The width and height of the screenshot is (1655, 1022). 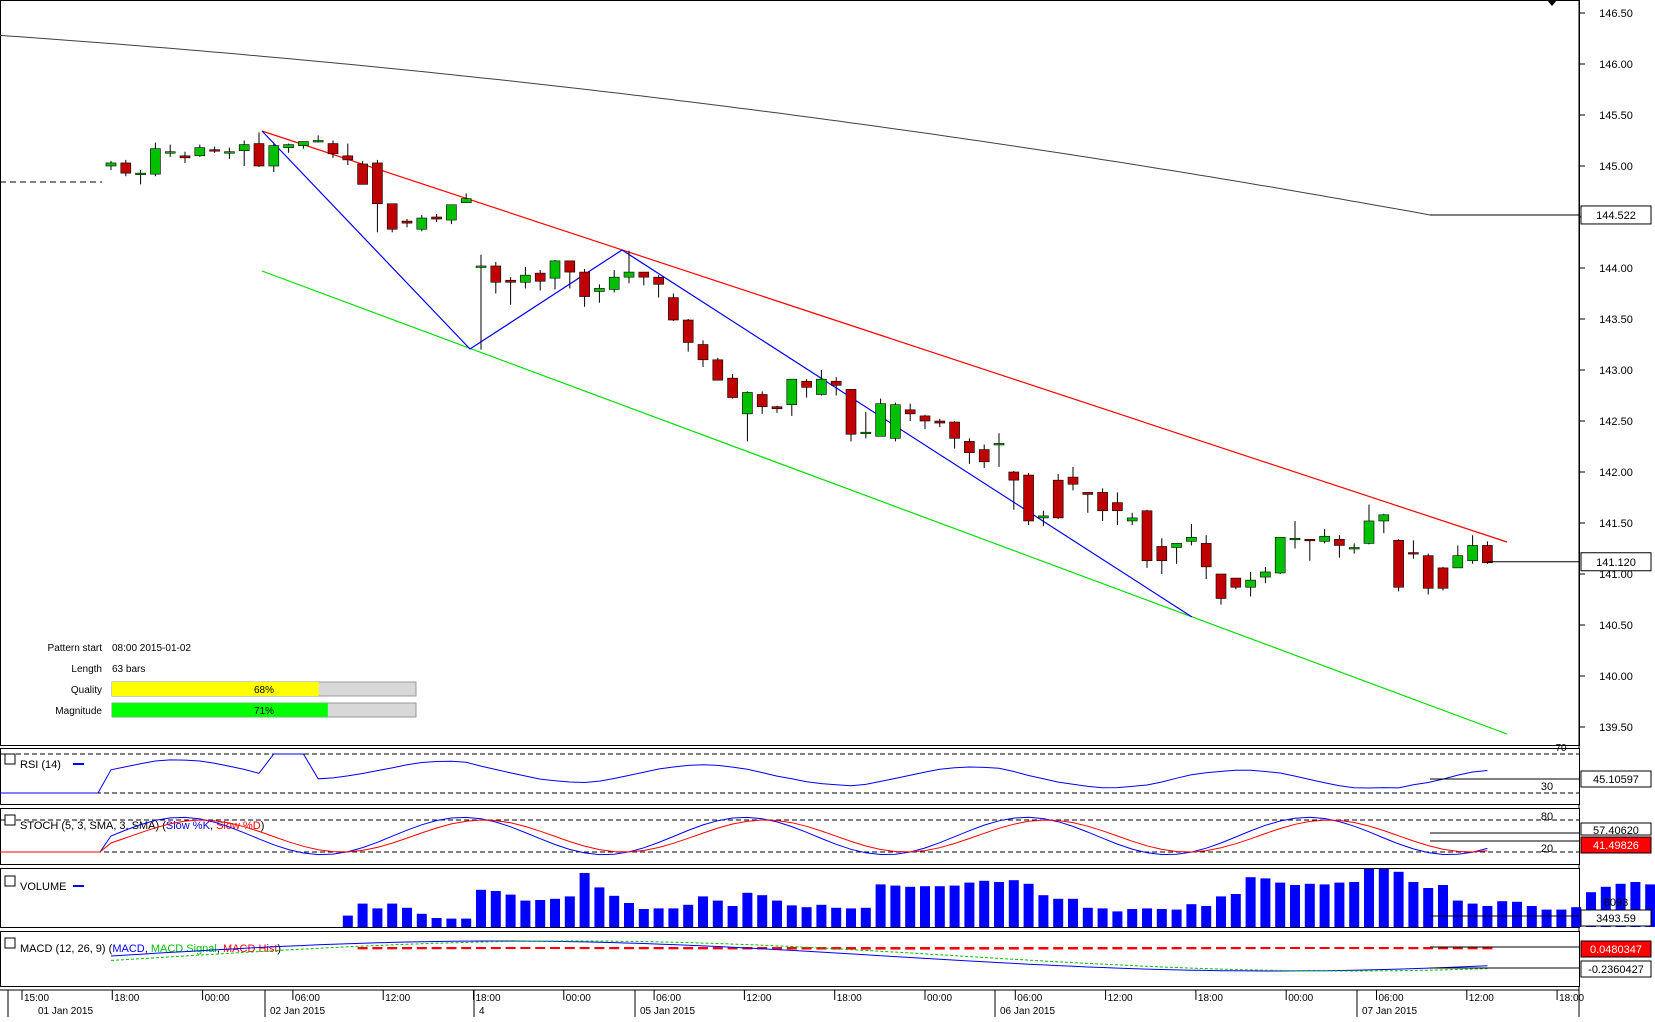 What do you see at coordinates (1547, 787) in the screenshot?
I see `rsi-level-low-label: 30` at bounding box center [1547, 787].